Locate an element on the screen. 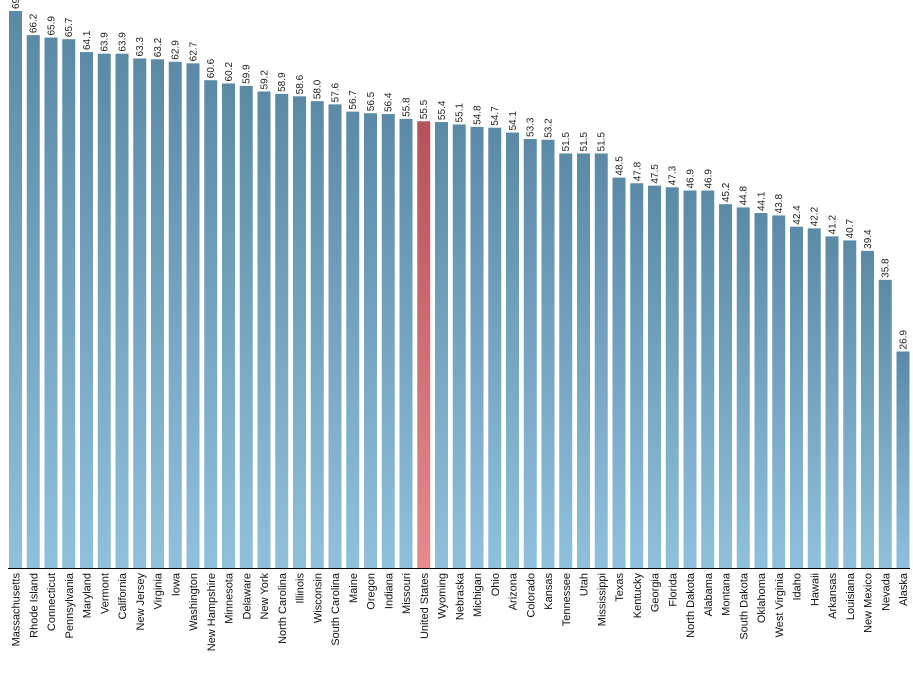 The width and height of the screenshot is (913, 687). tick-label-tennessee: Tennessee is located at coordinates (567, 599).